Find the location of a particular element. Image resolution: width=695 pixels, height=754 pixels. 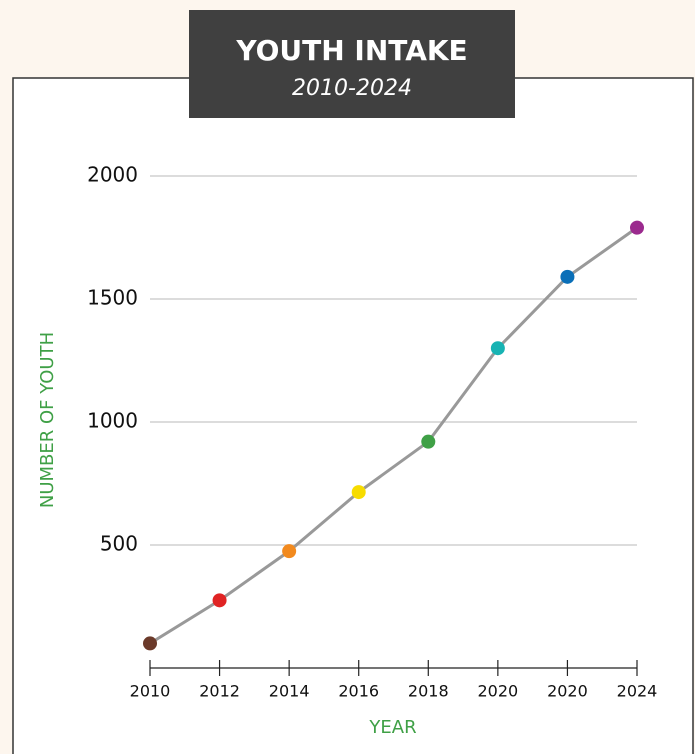

x-tick-label: 2018 is located at coordinates (428, 691).